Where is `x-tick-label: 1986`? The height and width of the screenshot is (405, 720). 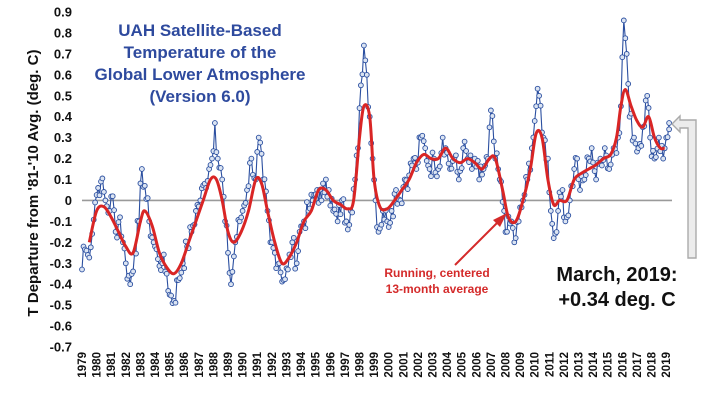
x-tick-label: 1986 is located at coordinates (185, 365).